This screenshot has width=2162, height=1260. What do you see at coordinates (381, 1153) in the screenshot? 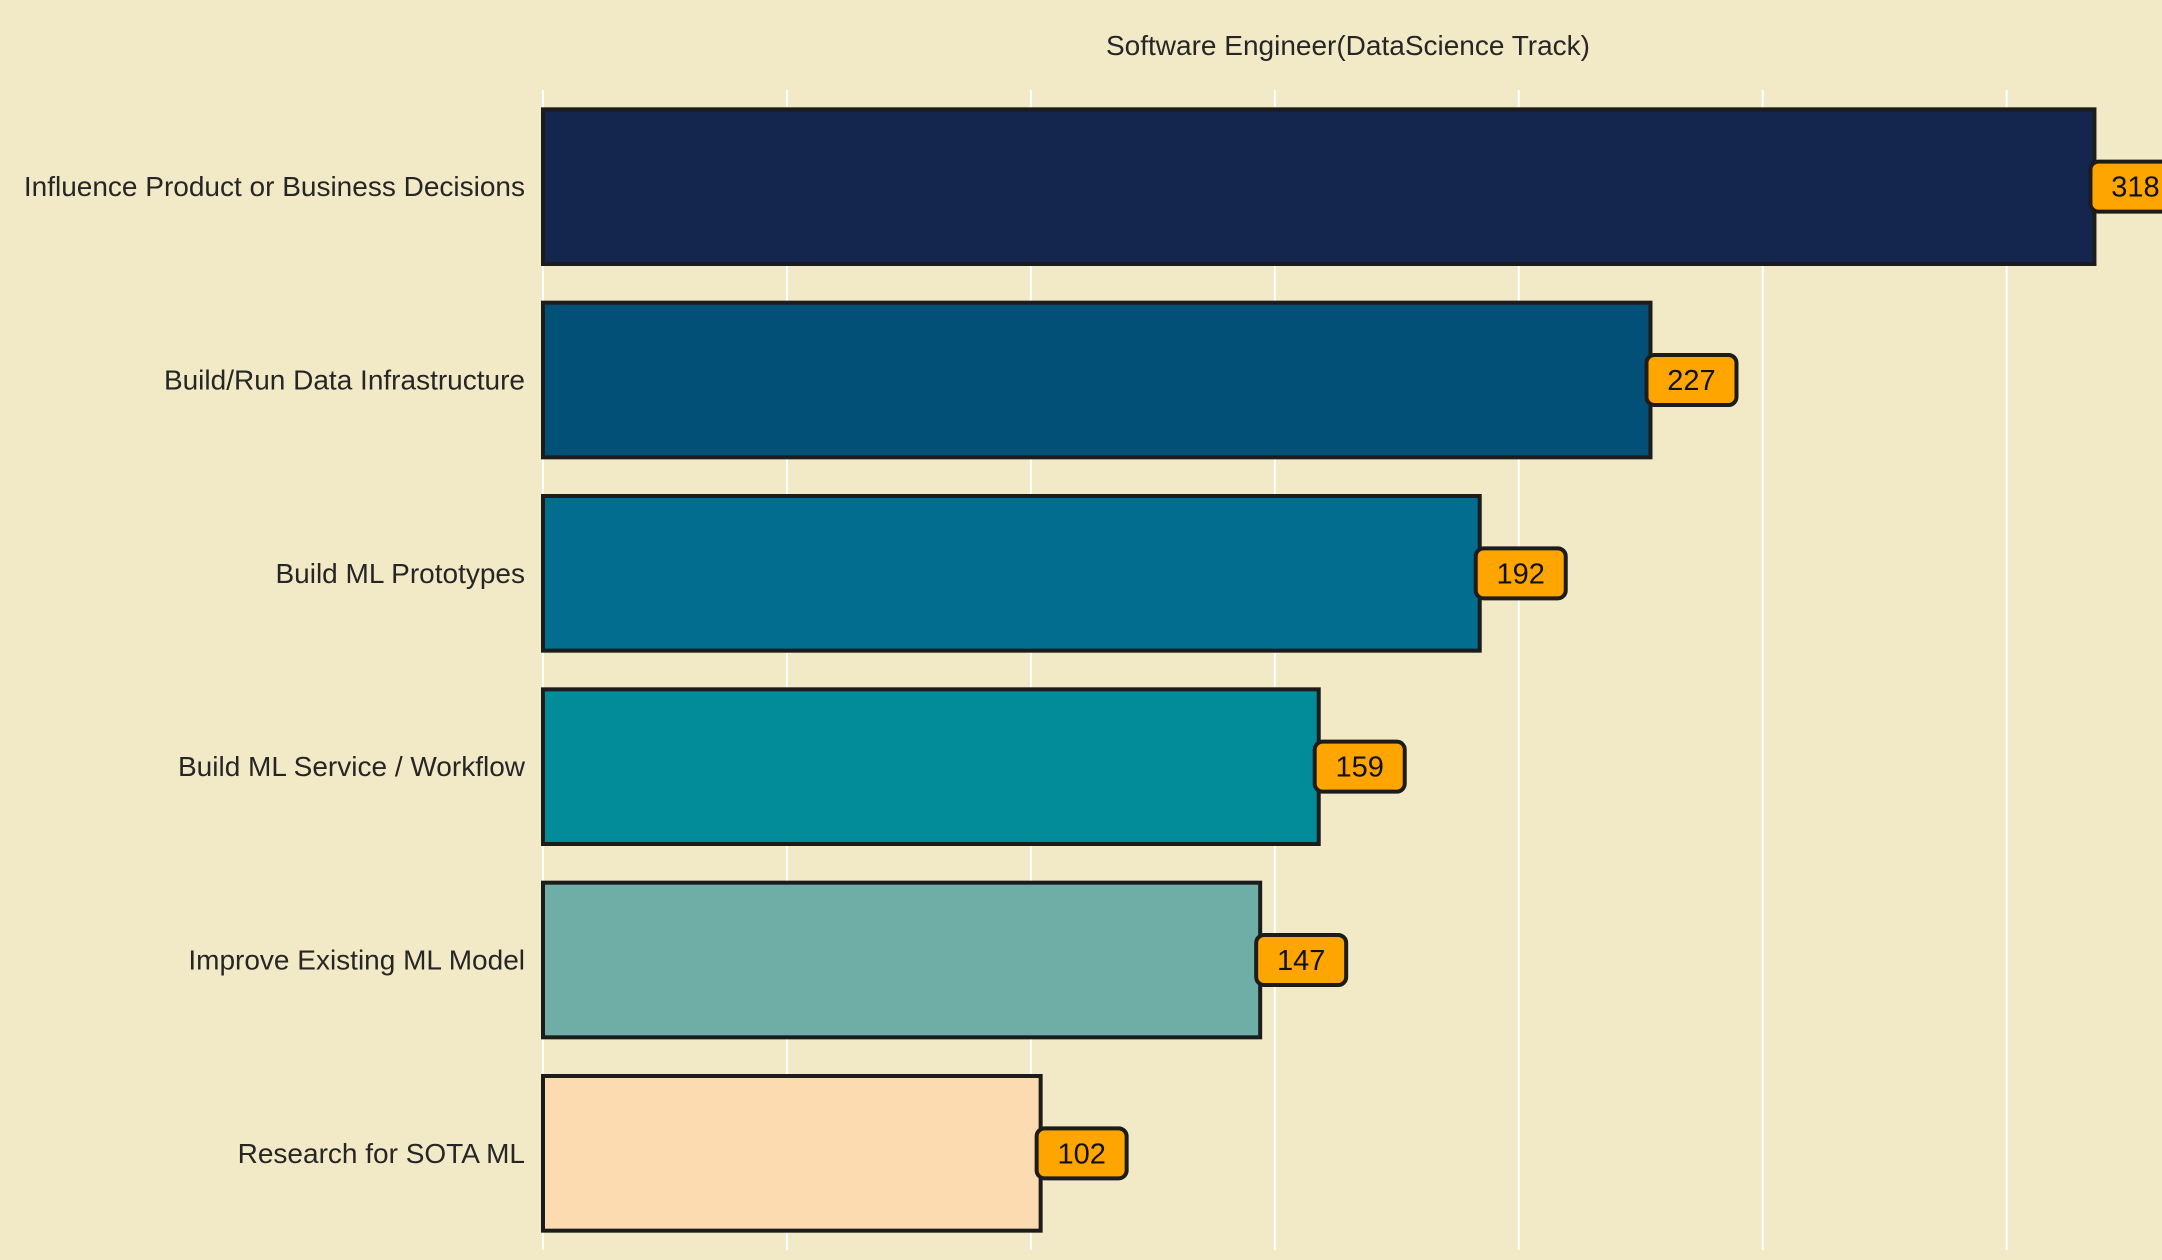
I see `category-label-5: Research for SOTA ML` at bounding box center [381, 1153].